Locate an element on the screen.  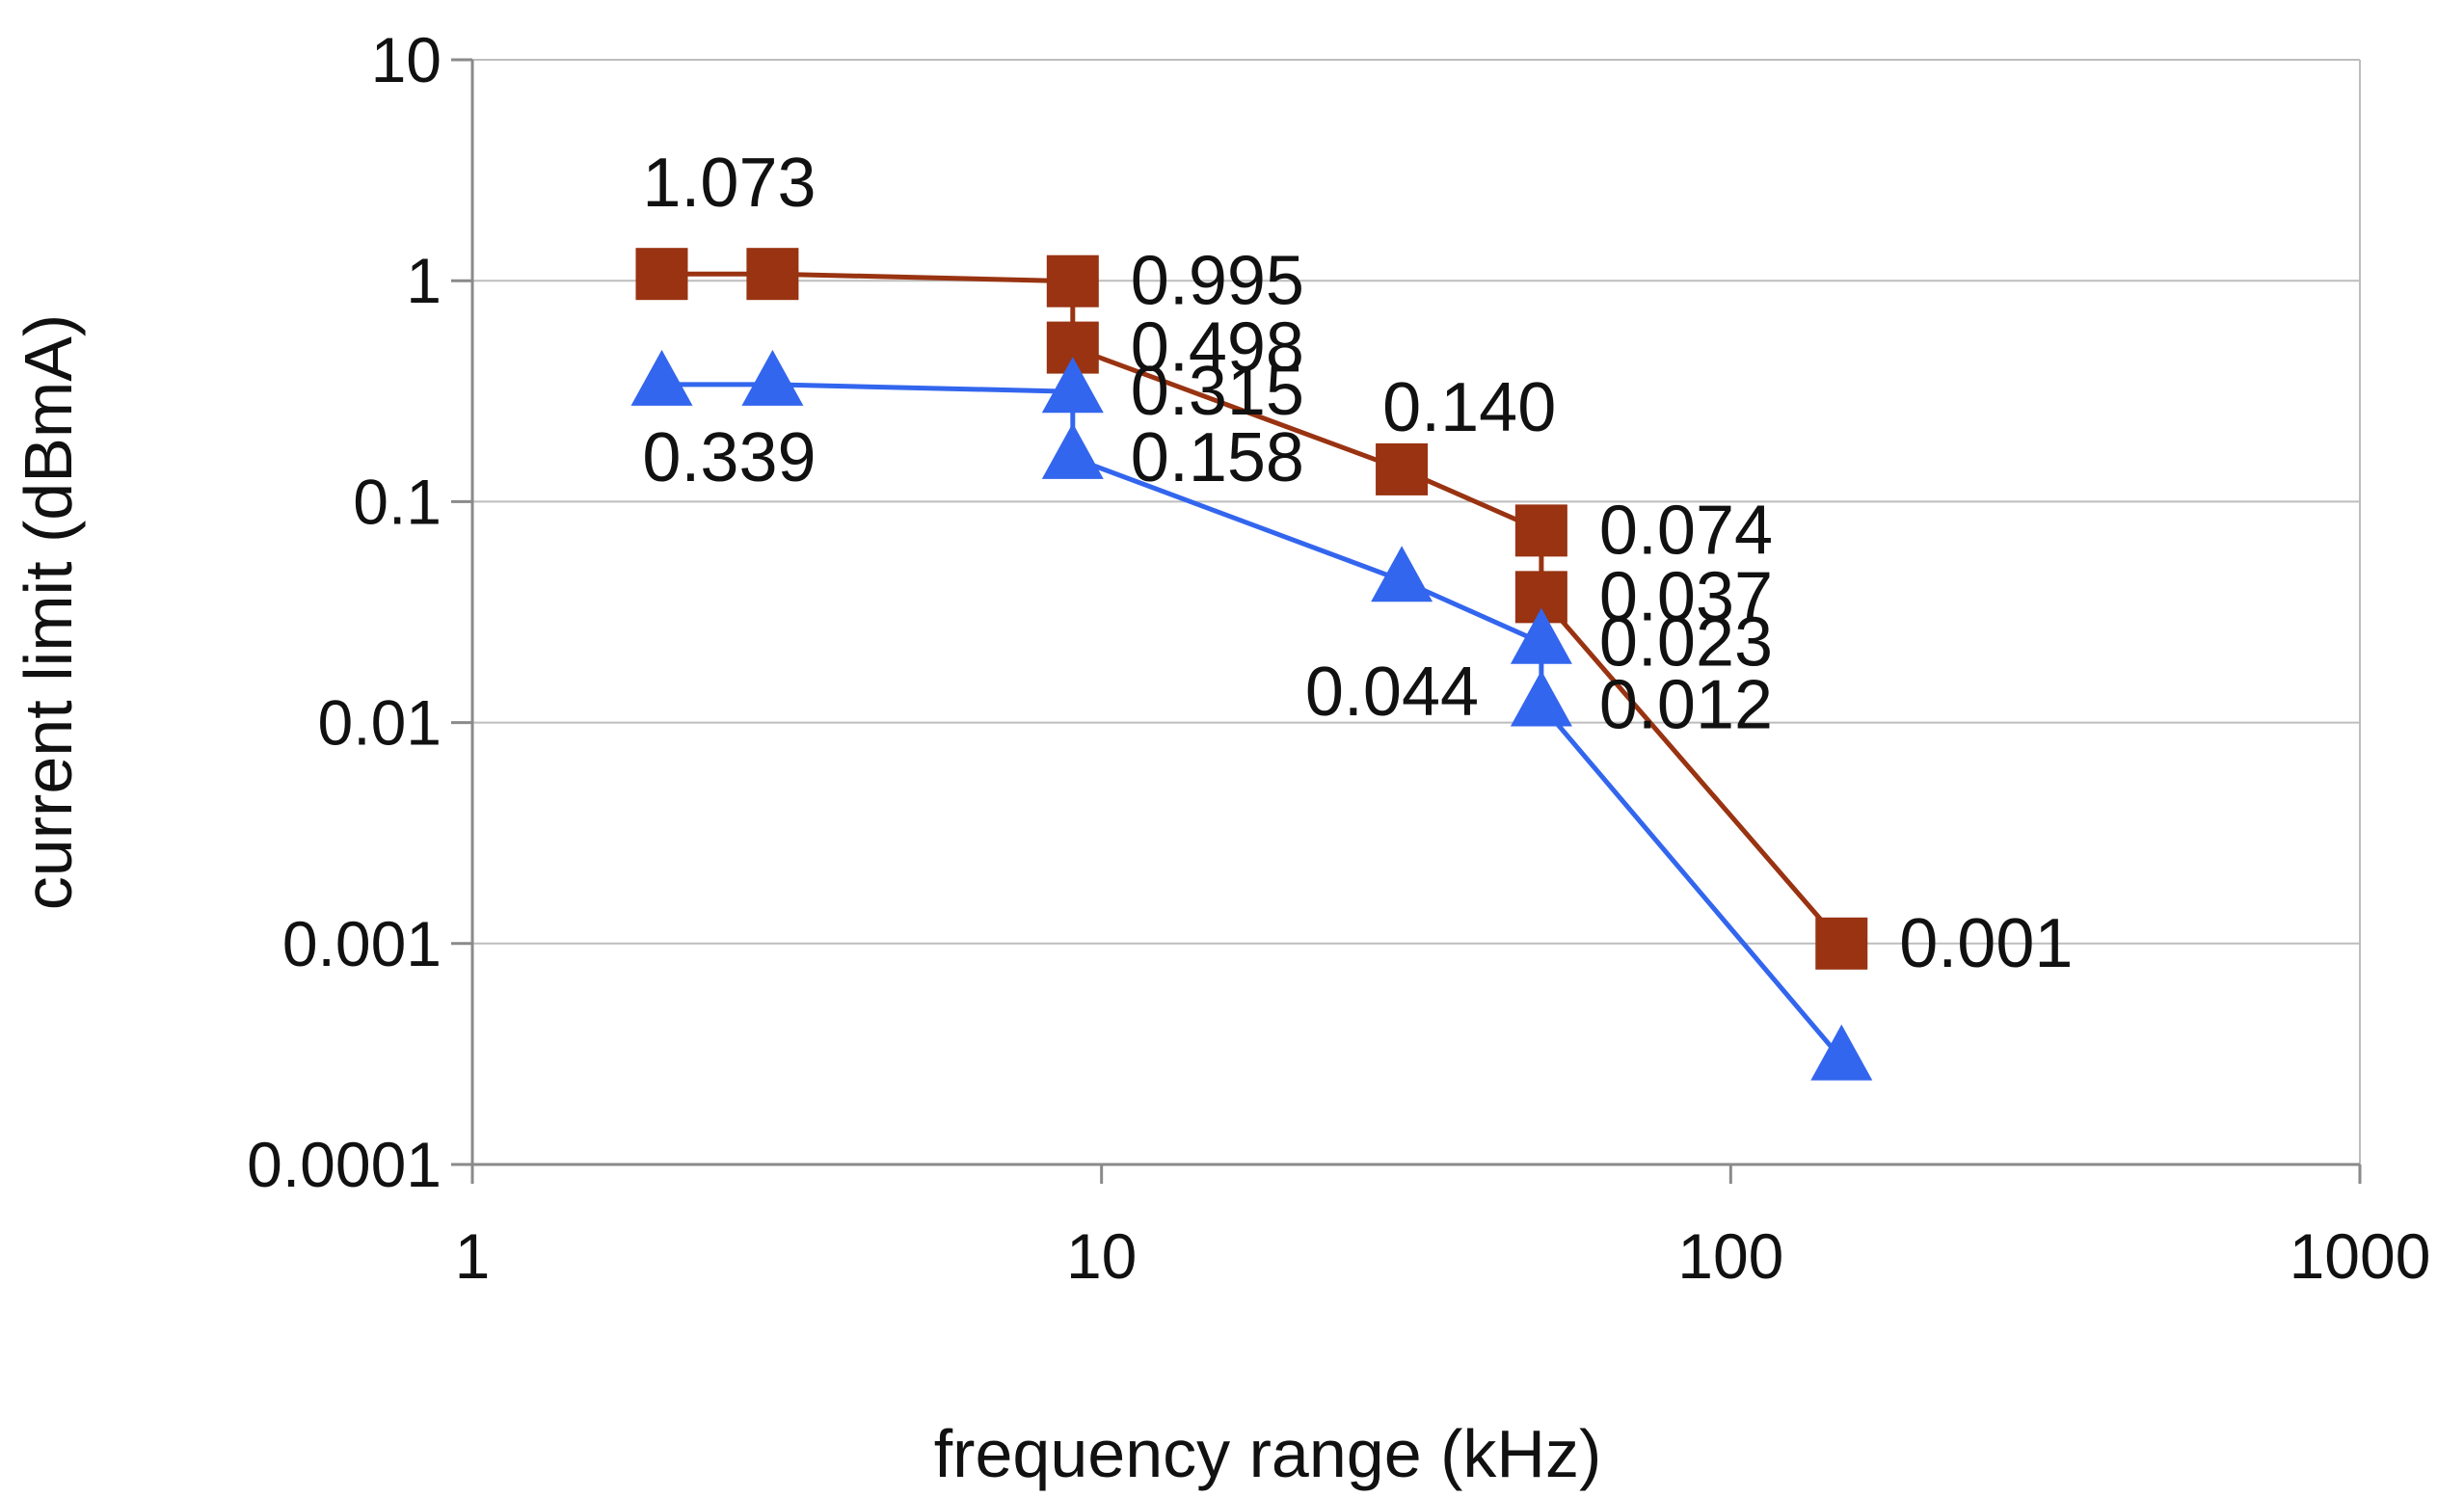
data-label-upper: 0.074 is located at coordinates (1686, 530).